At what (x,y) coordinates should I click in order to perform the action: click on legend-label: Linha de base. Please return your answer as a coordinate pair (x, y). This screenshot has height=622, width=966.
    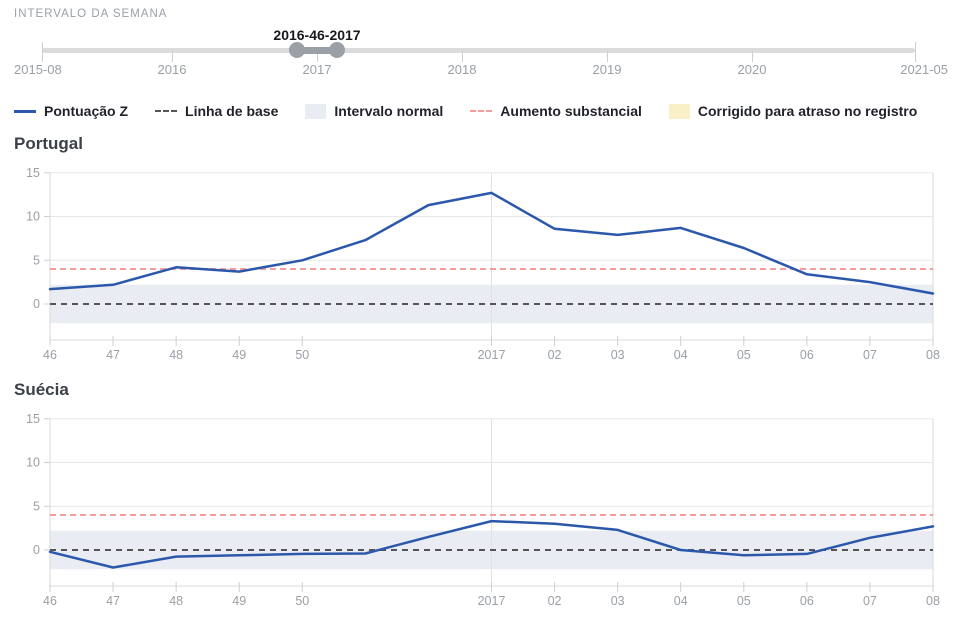
    Looking at the image, I should click on (232, 111).